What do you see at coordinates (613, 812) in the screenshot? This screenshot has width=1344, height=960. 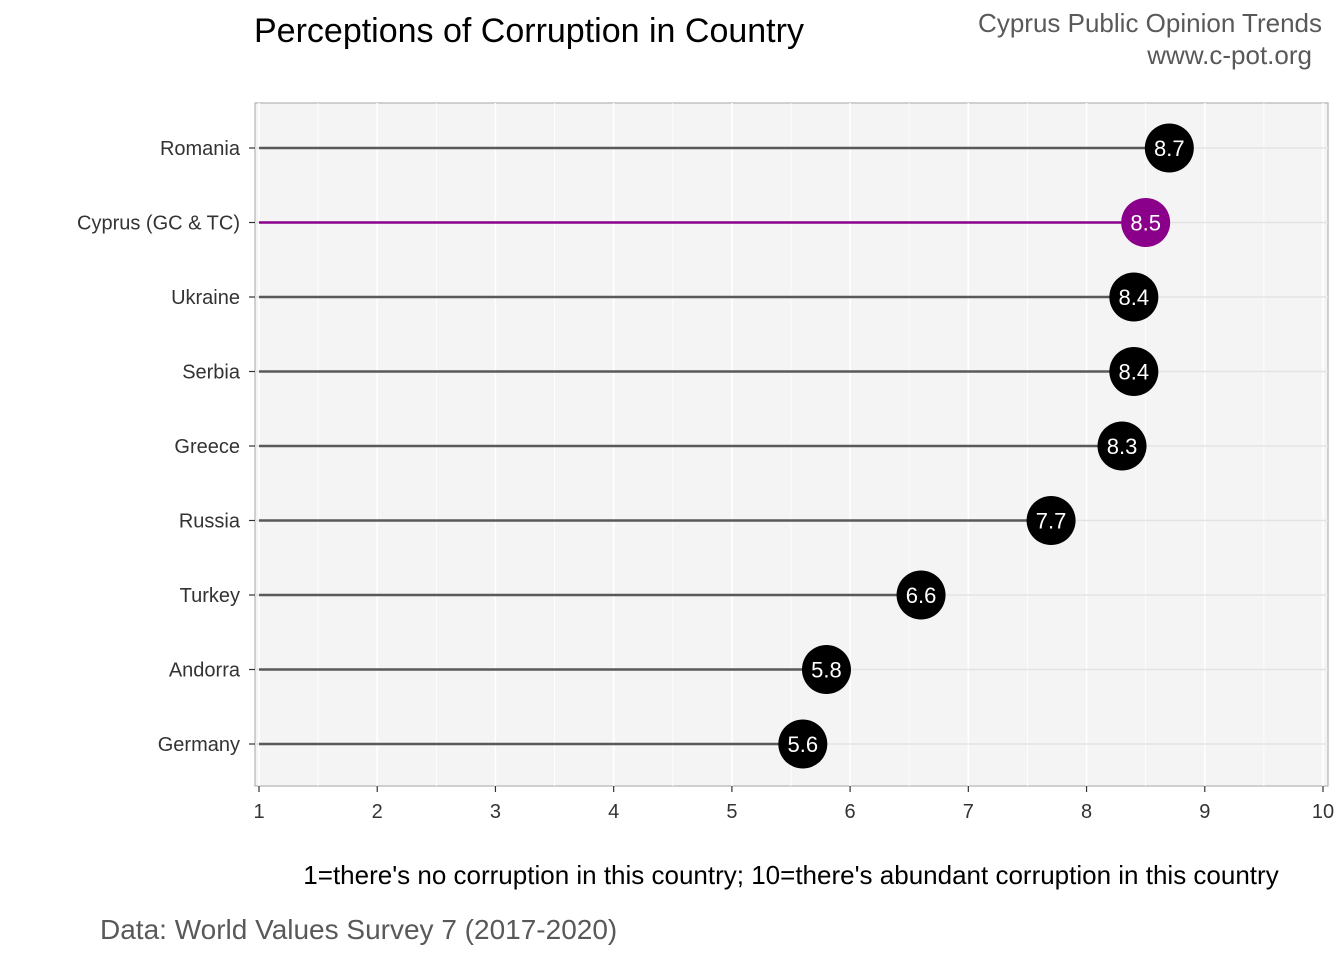 I see `x-tick-label: 4` at bounding box center [613, 812].